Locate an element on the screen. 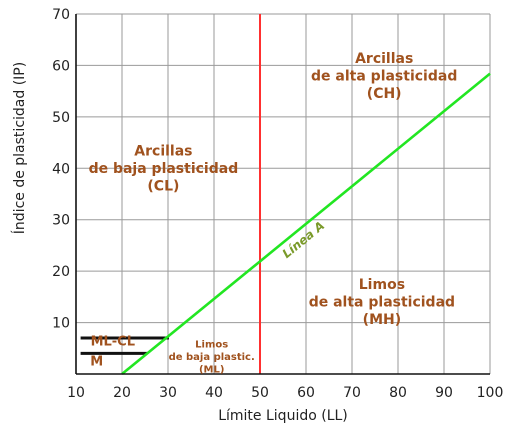  zone-label-mh-line-1: Limos is located at coordinates (382, 285).